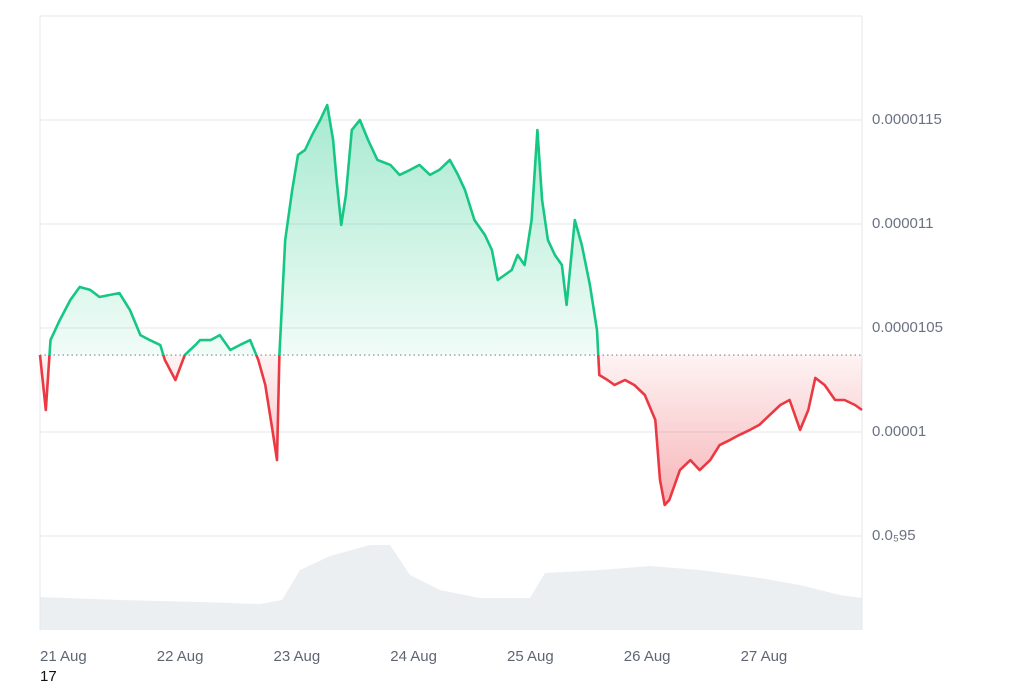 Image resolution: width=1024 pixels, height=683 pixels. Describe the element at coordinates (894, 535) in the screenshot. I see `y-tick-label: 0.0₅95` at that location.